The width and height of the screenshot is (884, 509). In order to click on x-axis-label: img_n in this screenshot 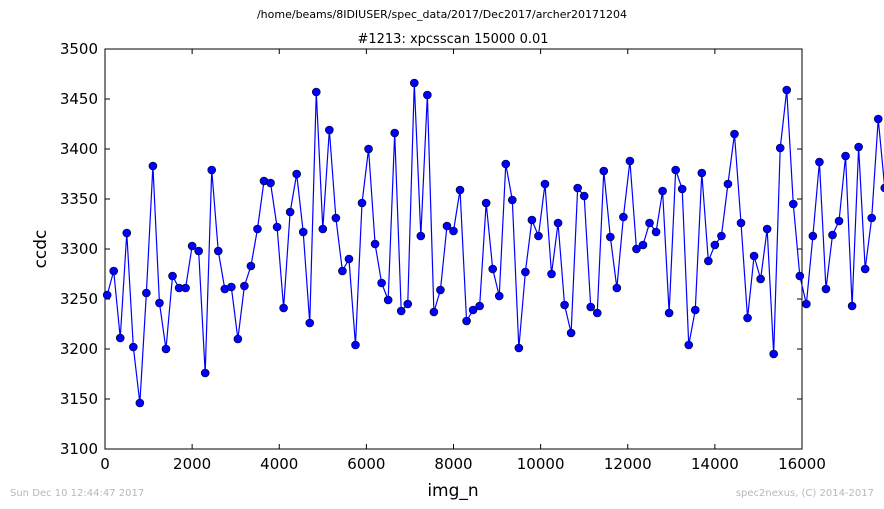, I will do `click(452, 491)`.